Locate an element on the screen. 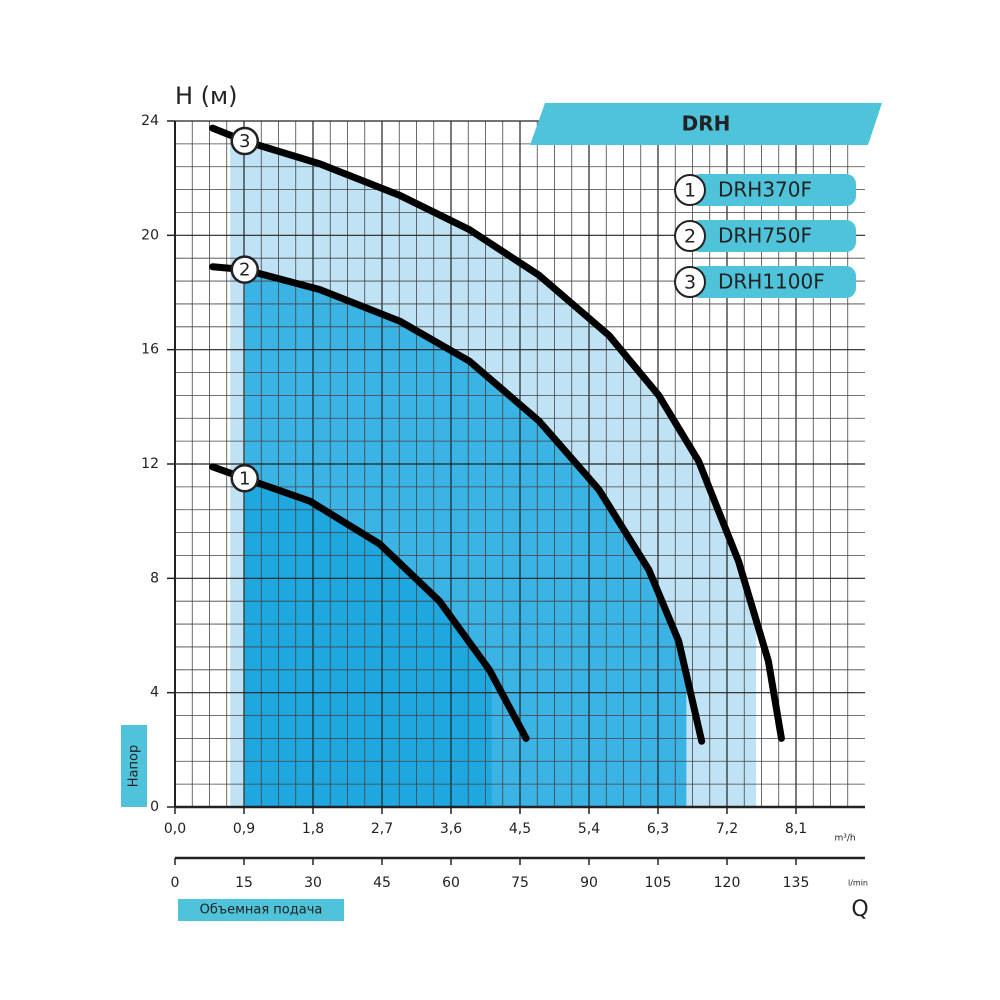 The height and width of the screenshot is (1000, 1000). x2-unit: l/min is located at coordinates (858, 883).